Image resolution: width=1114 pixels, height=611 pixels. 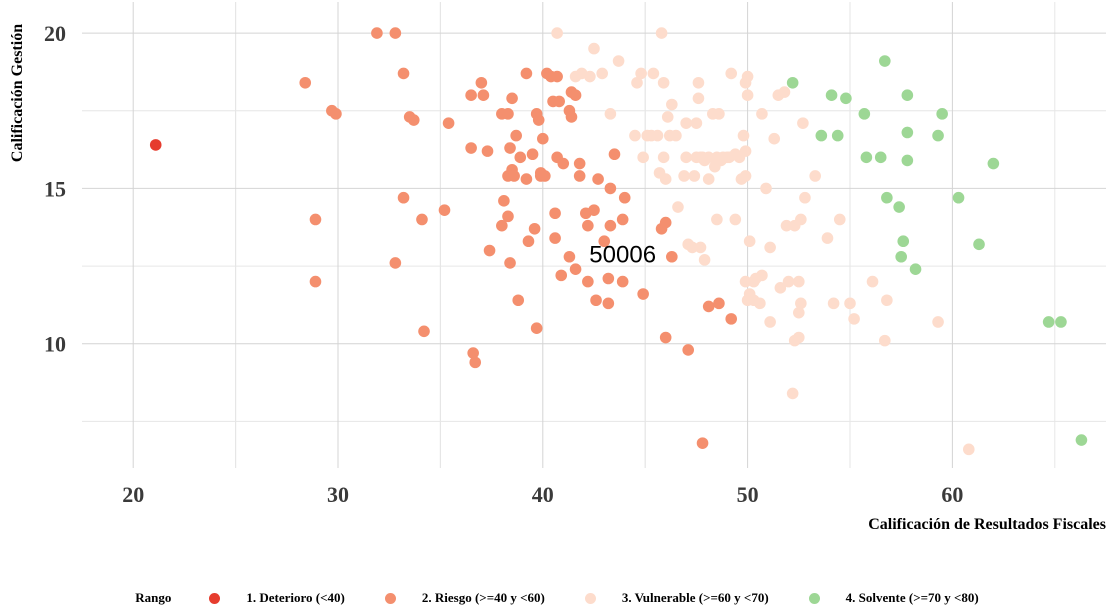 What do you see at coordinates (814, 598) in the screenshot?
I see `legend-swatch` at bounding box center [814, 598].